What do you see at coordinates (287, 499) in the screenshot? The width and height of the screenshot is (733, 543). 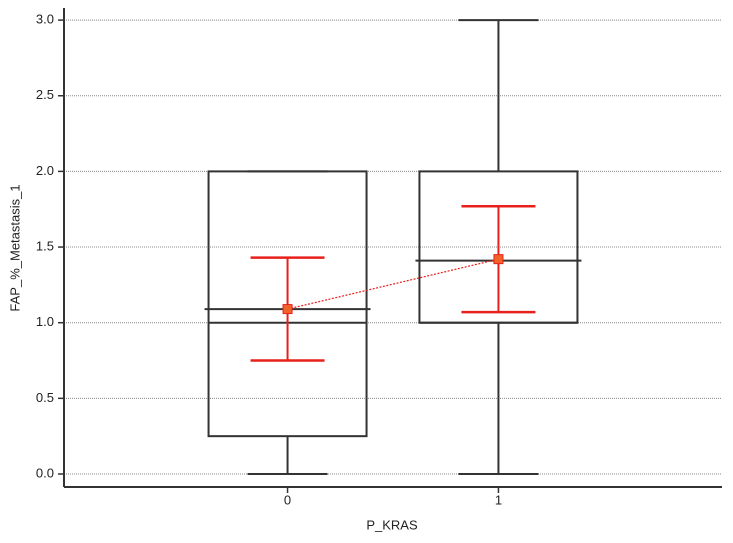 I see `x-tick-label: 0` at bounding box center [287, 499].